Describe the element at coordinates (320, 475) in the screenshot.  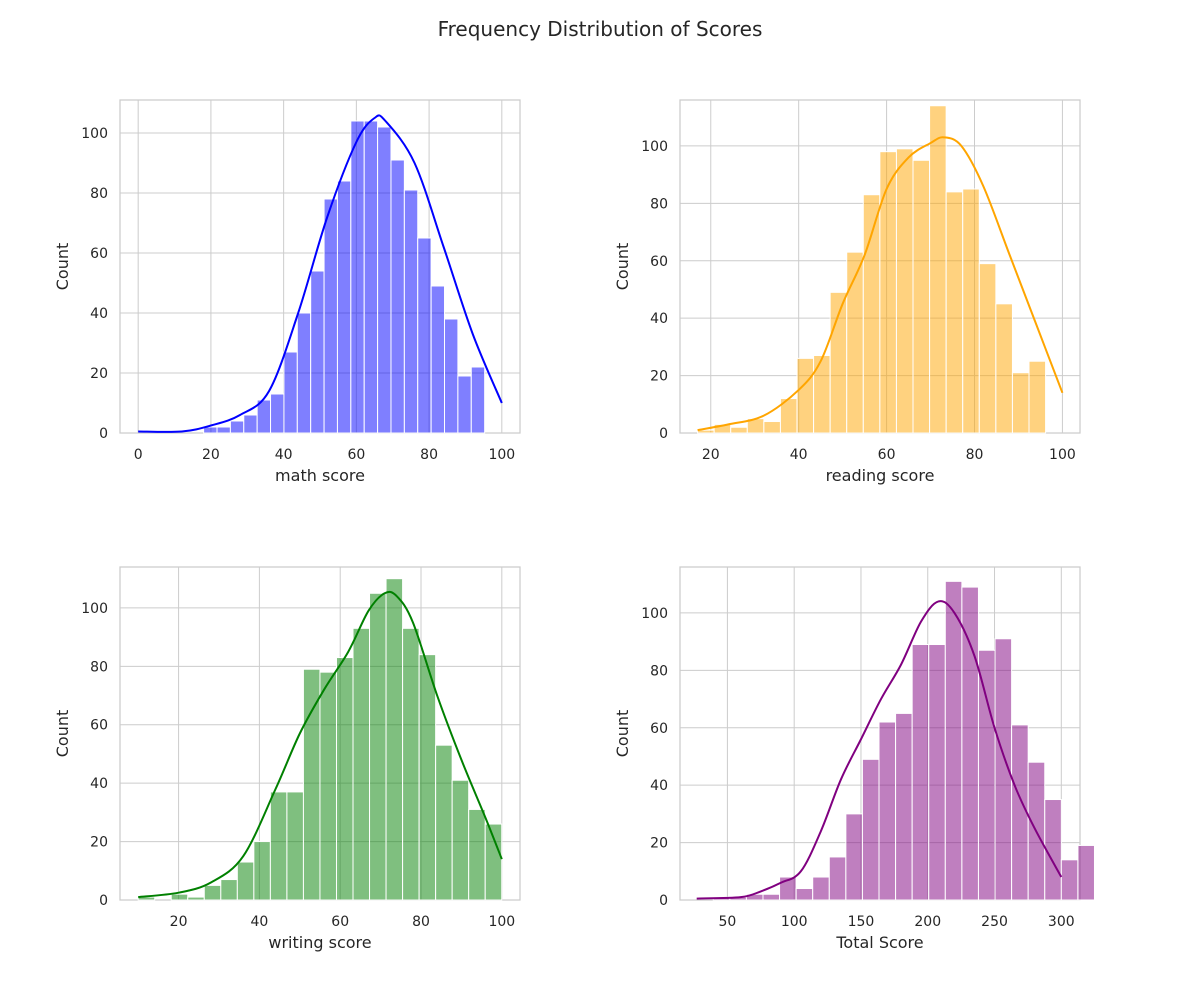
I see `x-axis-label: math score` at that location.